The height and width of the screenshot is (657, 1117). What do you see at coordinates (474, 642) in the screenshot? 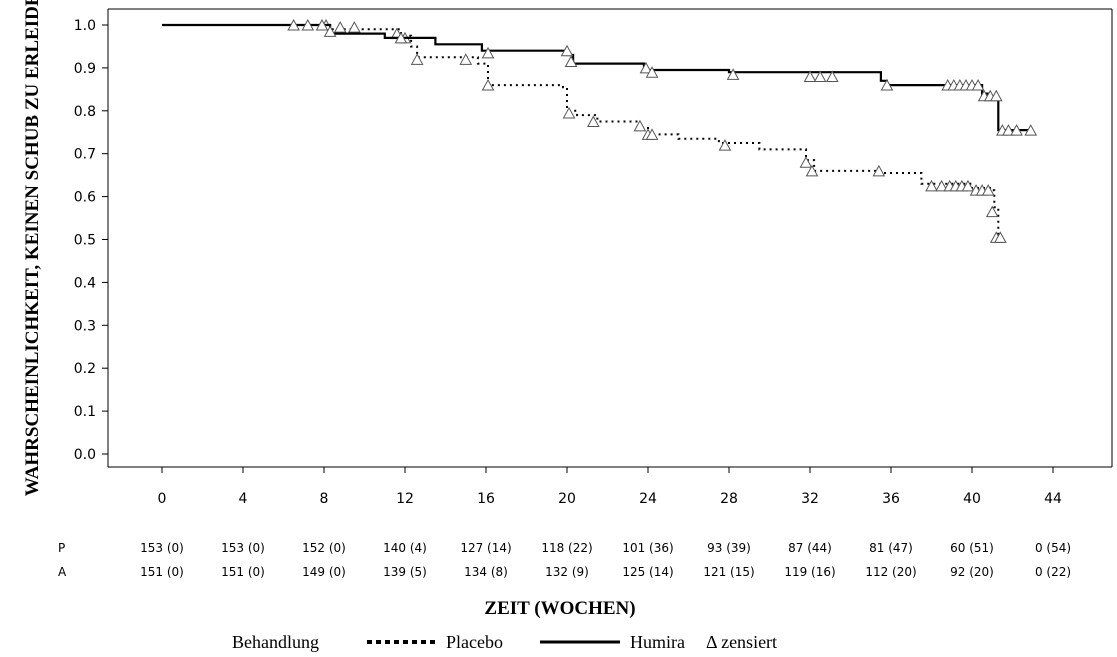
I see `legend-placebo-label: Placebo` at bounding box center [474, 642].